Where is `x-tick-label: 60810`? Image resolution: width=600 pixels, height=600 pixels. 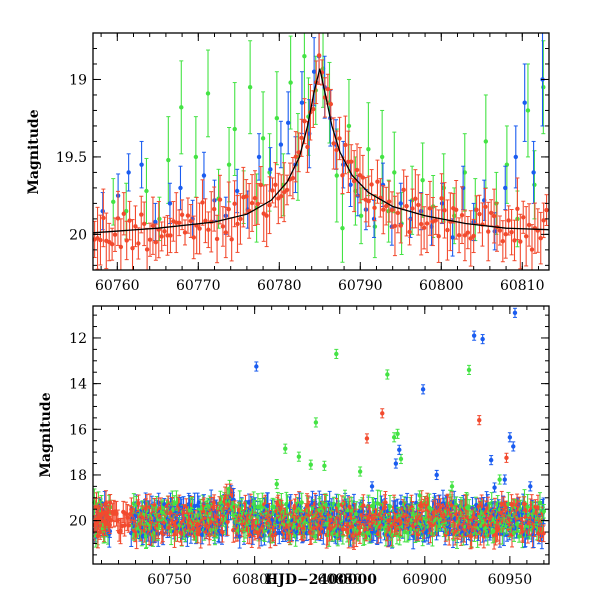 x-tick-label: 60810 is located at coordinates (522, 286).